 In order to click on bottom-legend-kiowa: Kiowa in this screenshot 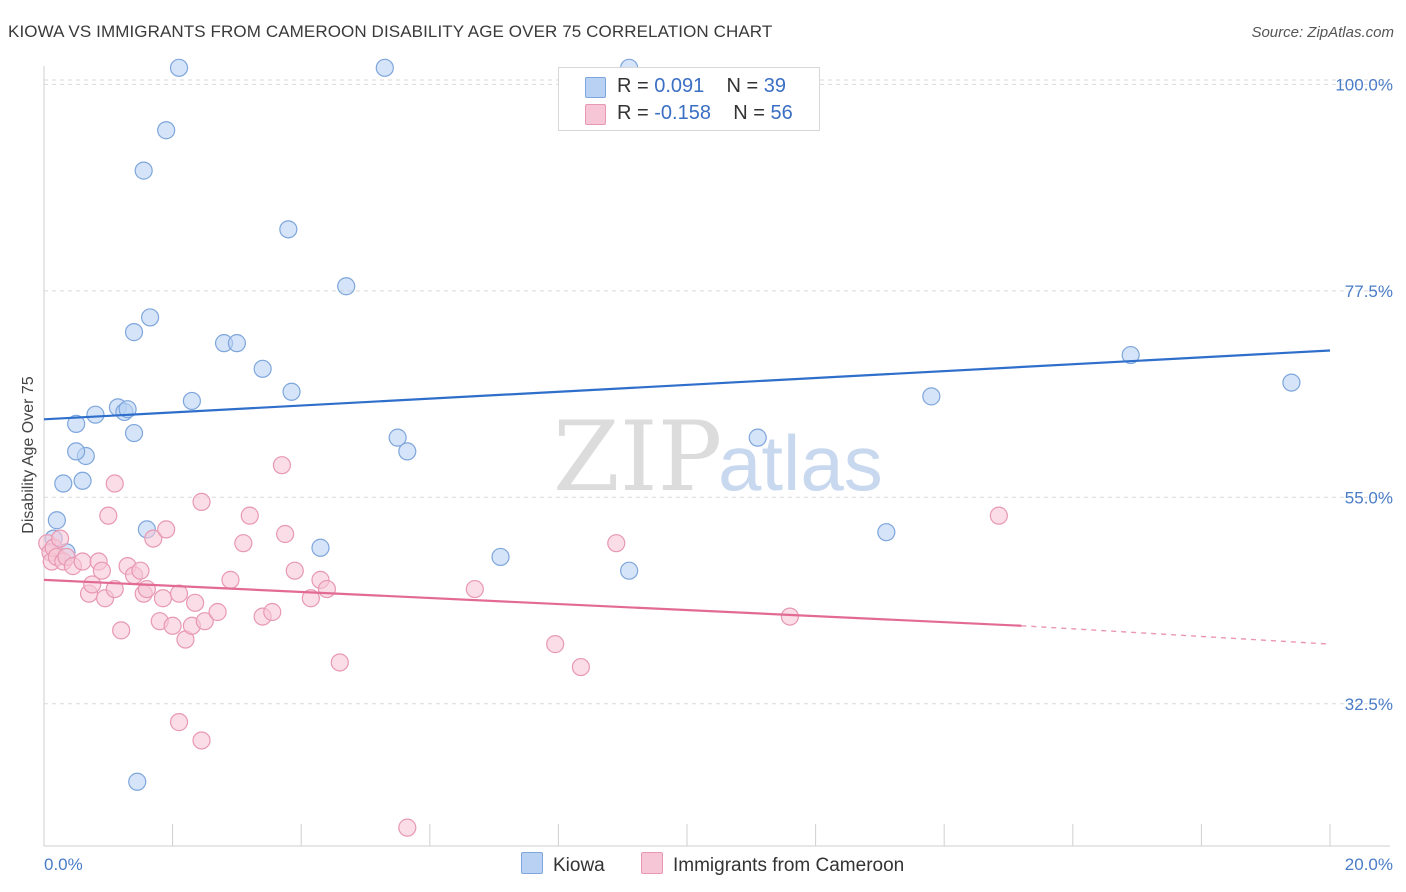, I will do `click(563, 865)`.